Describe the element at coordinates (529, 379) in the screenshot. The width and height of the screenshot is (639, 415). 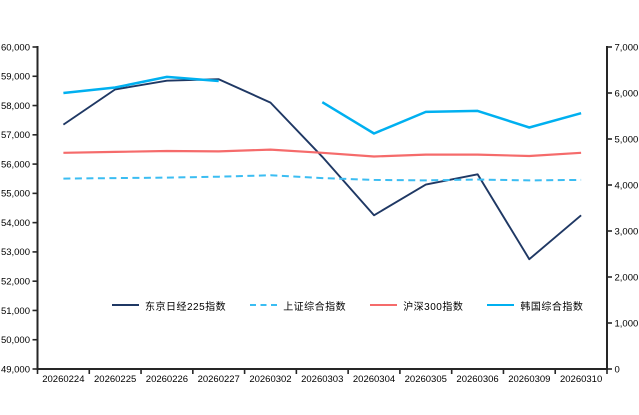
I see `x-axis-category-label: 20260309` at that location.